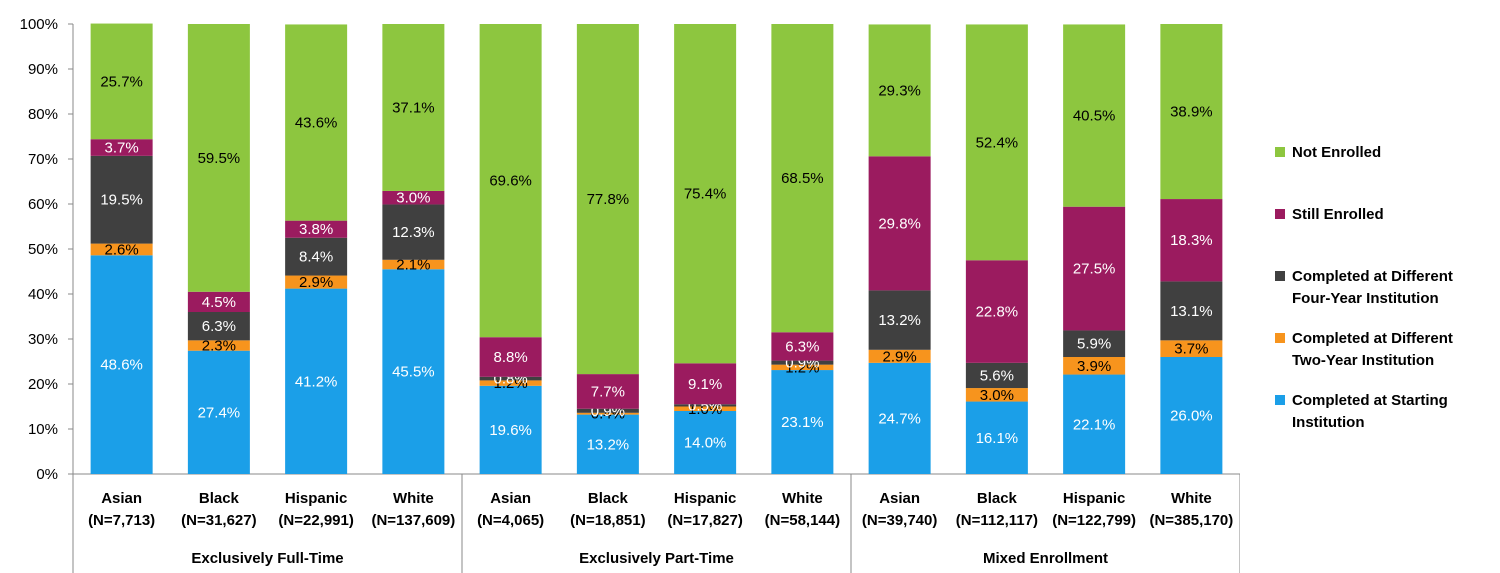  What do you see at coordinates (218, 520) in the screenshot?
I see `category-label-n: (N=31,627)` at bounding box center [218, 520].